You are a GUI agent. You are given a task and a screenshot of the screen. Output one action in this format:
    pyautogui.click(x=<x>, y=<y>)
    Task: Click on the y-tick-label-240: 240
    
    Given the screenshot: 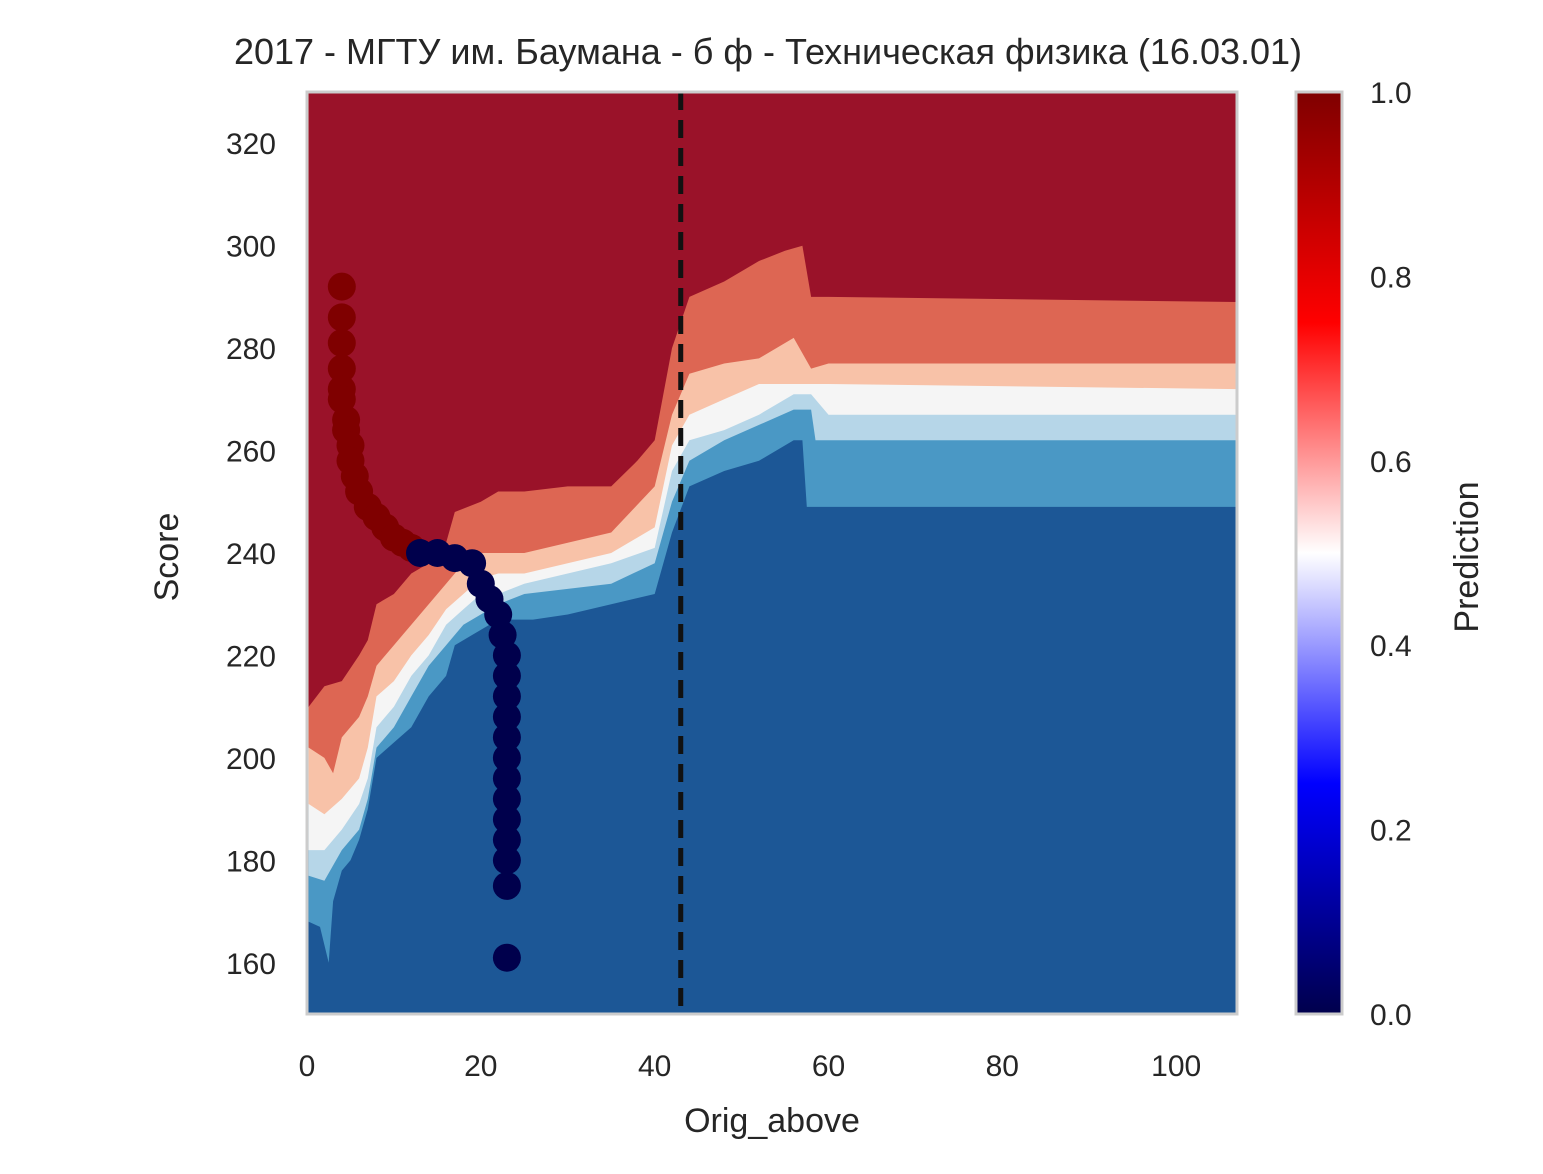 What is the action you would take?
    pyautogui.click(x=251, y=554)
    